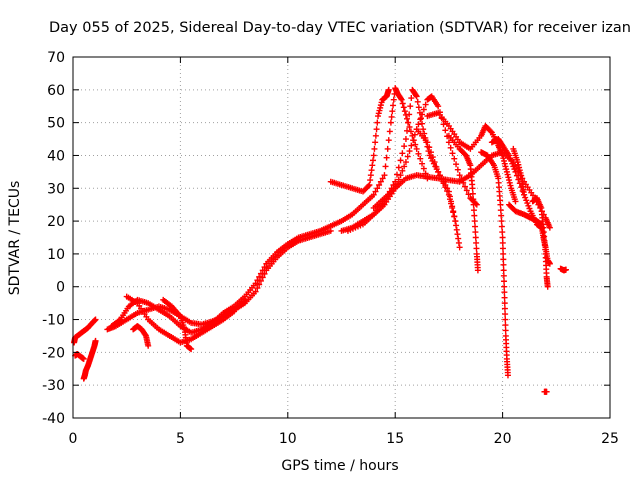 This screenshot has height=485, width=640. What do you see at coordinates (180, 439) in the screenshot?
I see `x-tick-label: 5` at bounding box center [180, 439].